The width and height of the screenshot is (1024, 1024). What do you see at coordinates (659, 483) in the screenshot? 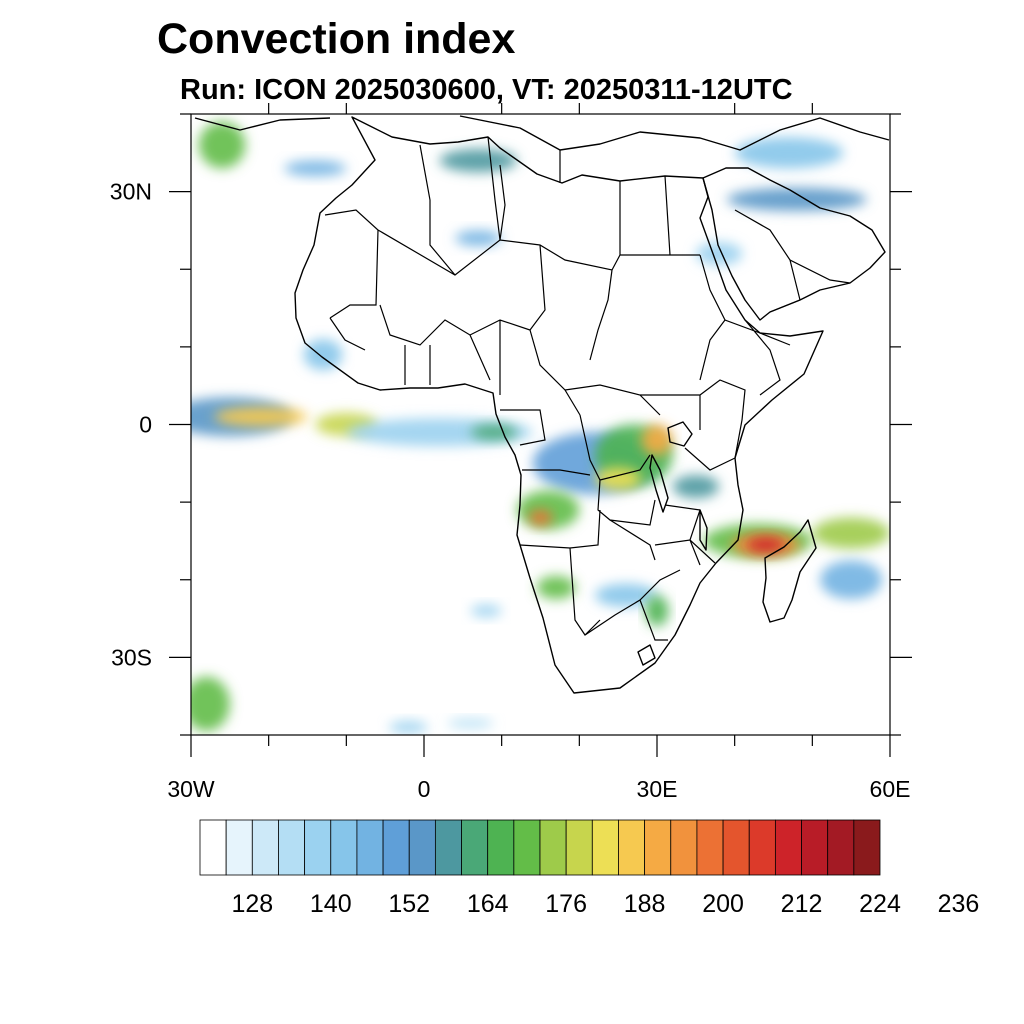
I see `lake-tanganyika` at bounding box center [659, 483].